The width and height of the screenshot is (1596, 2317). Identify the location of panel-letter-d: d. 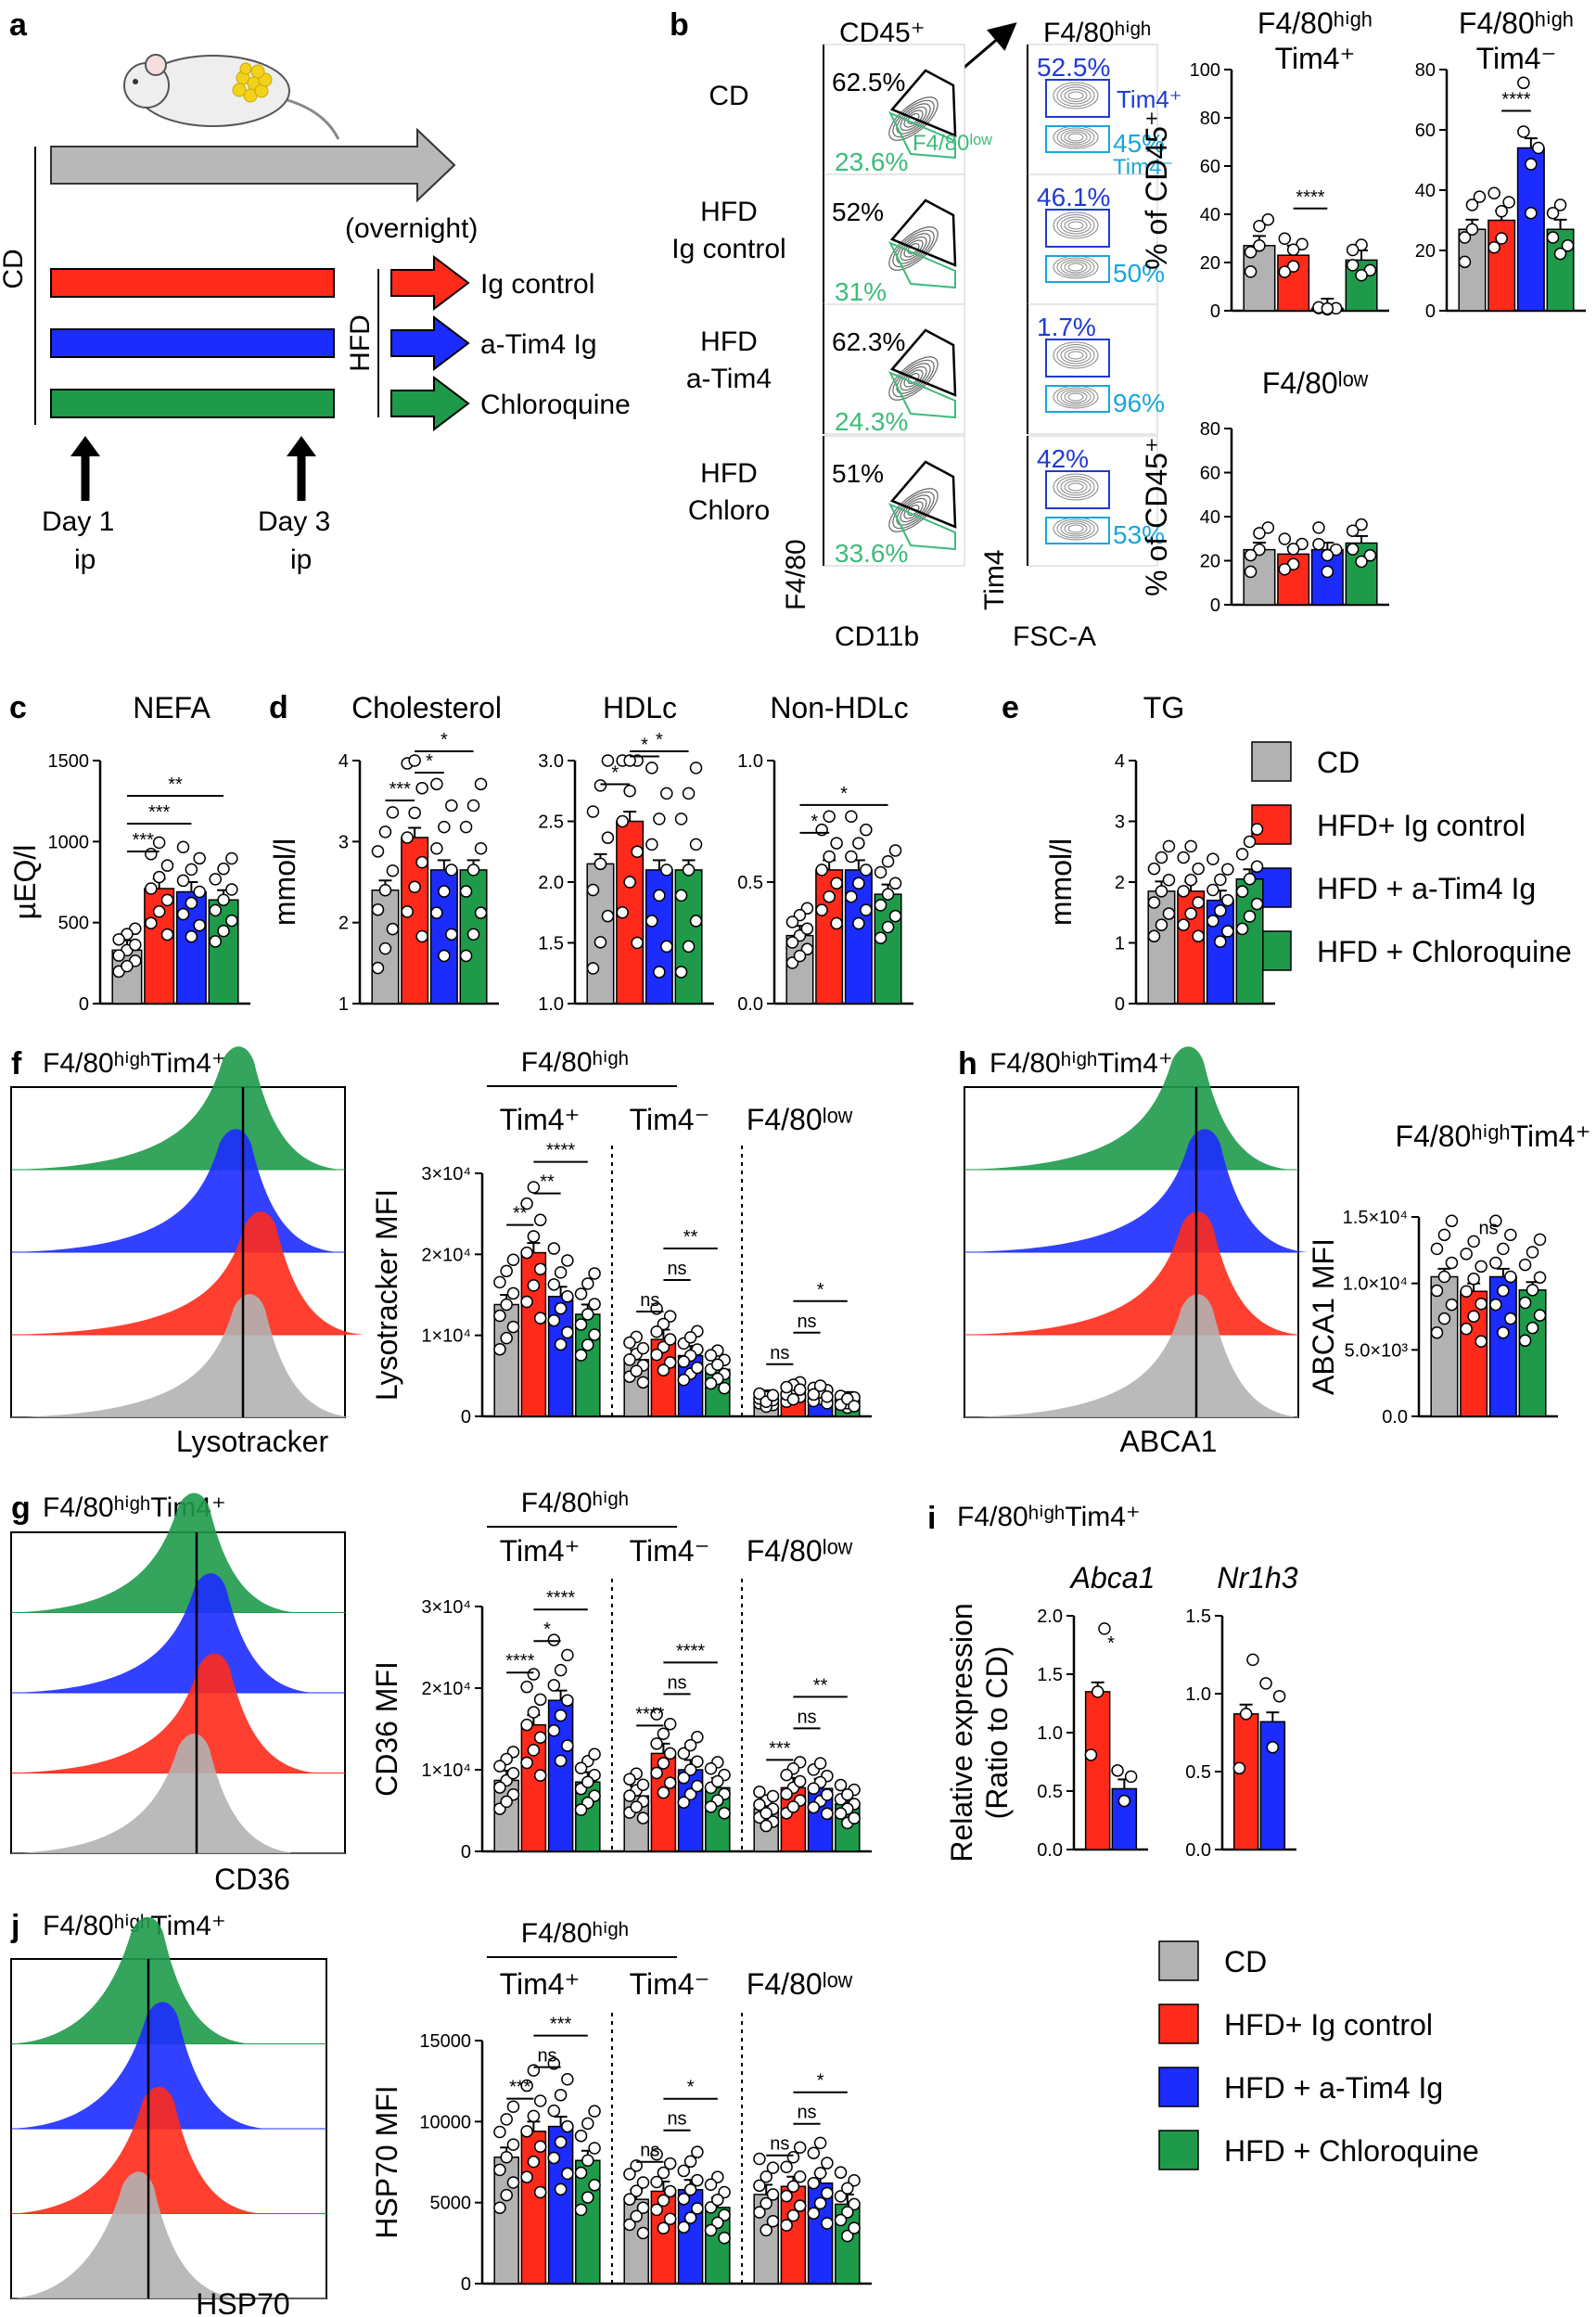
(278, 707).